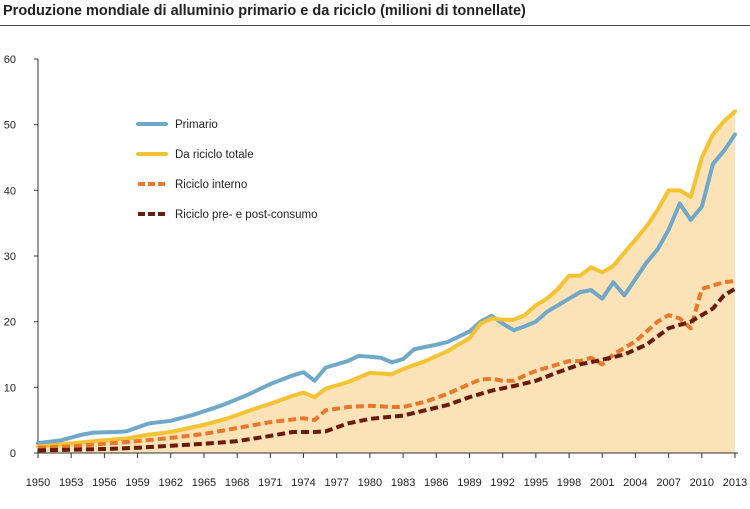 This screenshot has height=509, width=750. Describe the element at coordinates (211, 185) in the screenshot. I see `legend-label-riciclo-interno: Riciclo interno` at that location.